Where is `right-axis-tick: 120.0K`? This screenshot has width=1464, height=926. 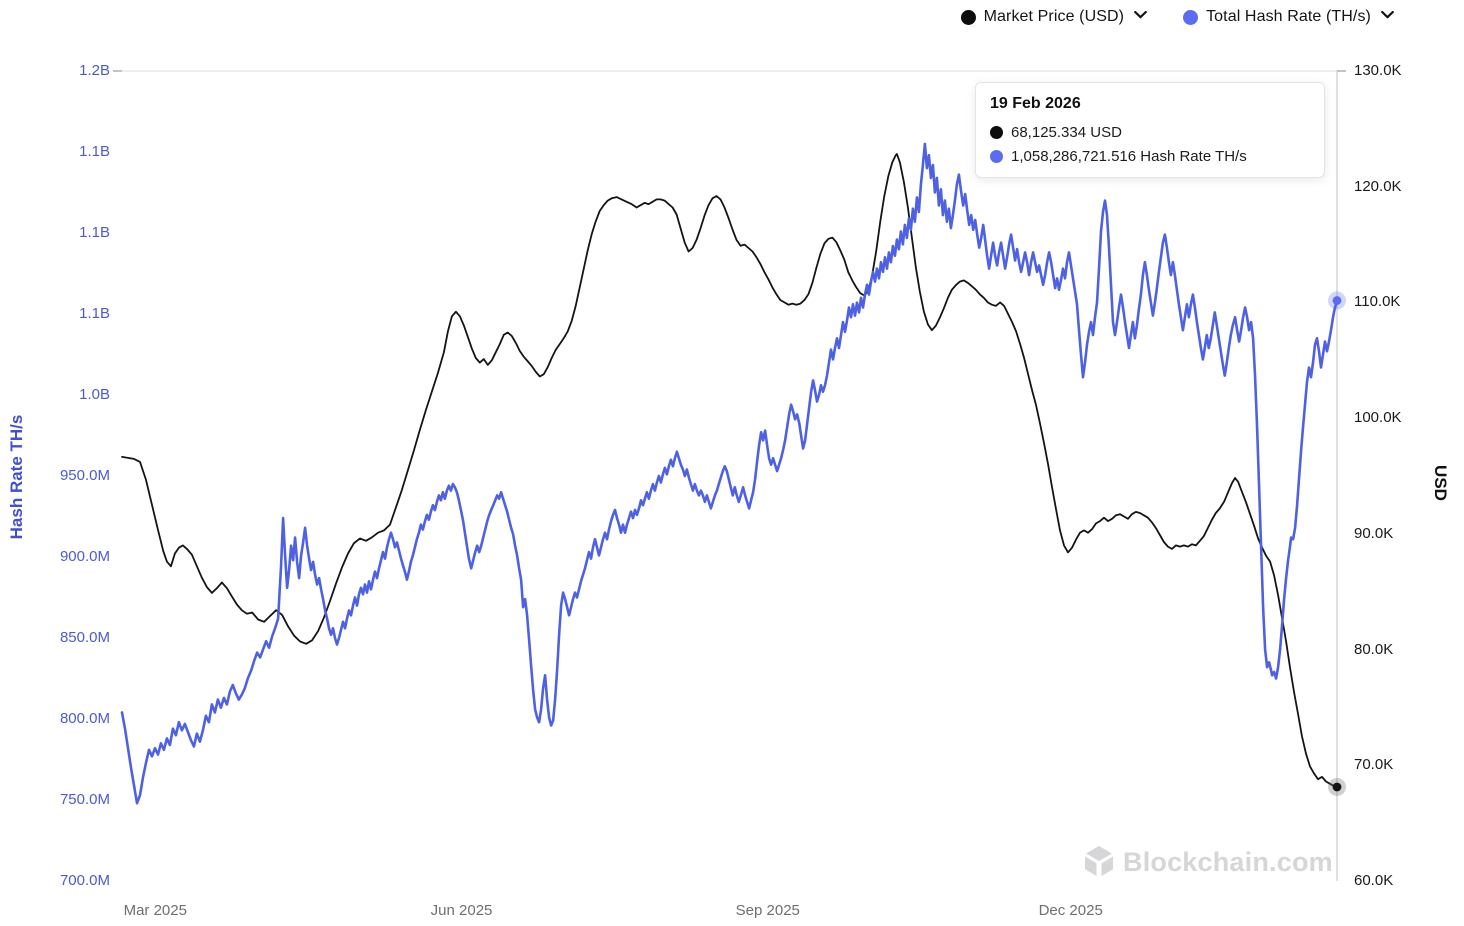
right-axis-tick: 120.0K is located at coordinates (1378, 186).